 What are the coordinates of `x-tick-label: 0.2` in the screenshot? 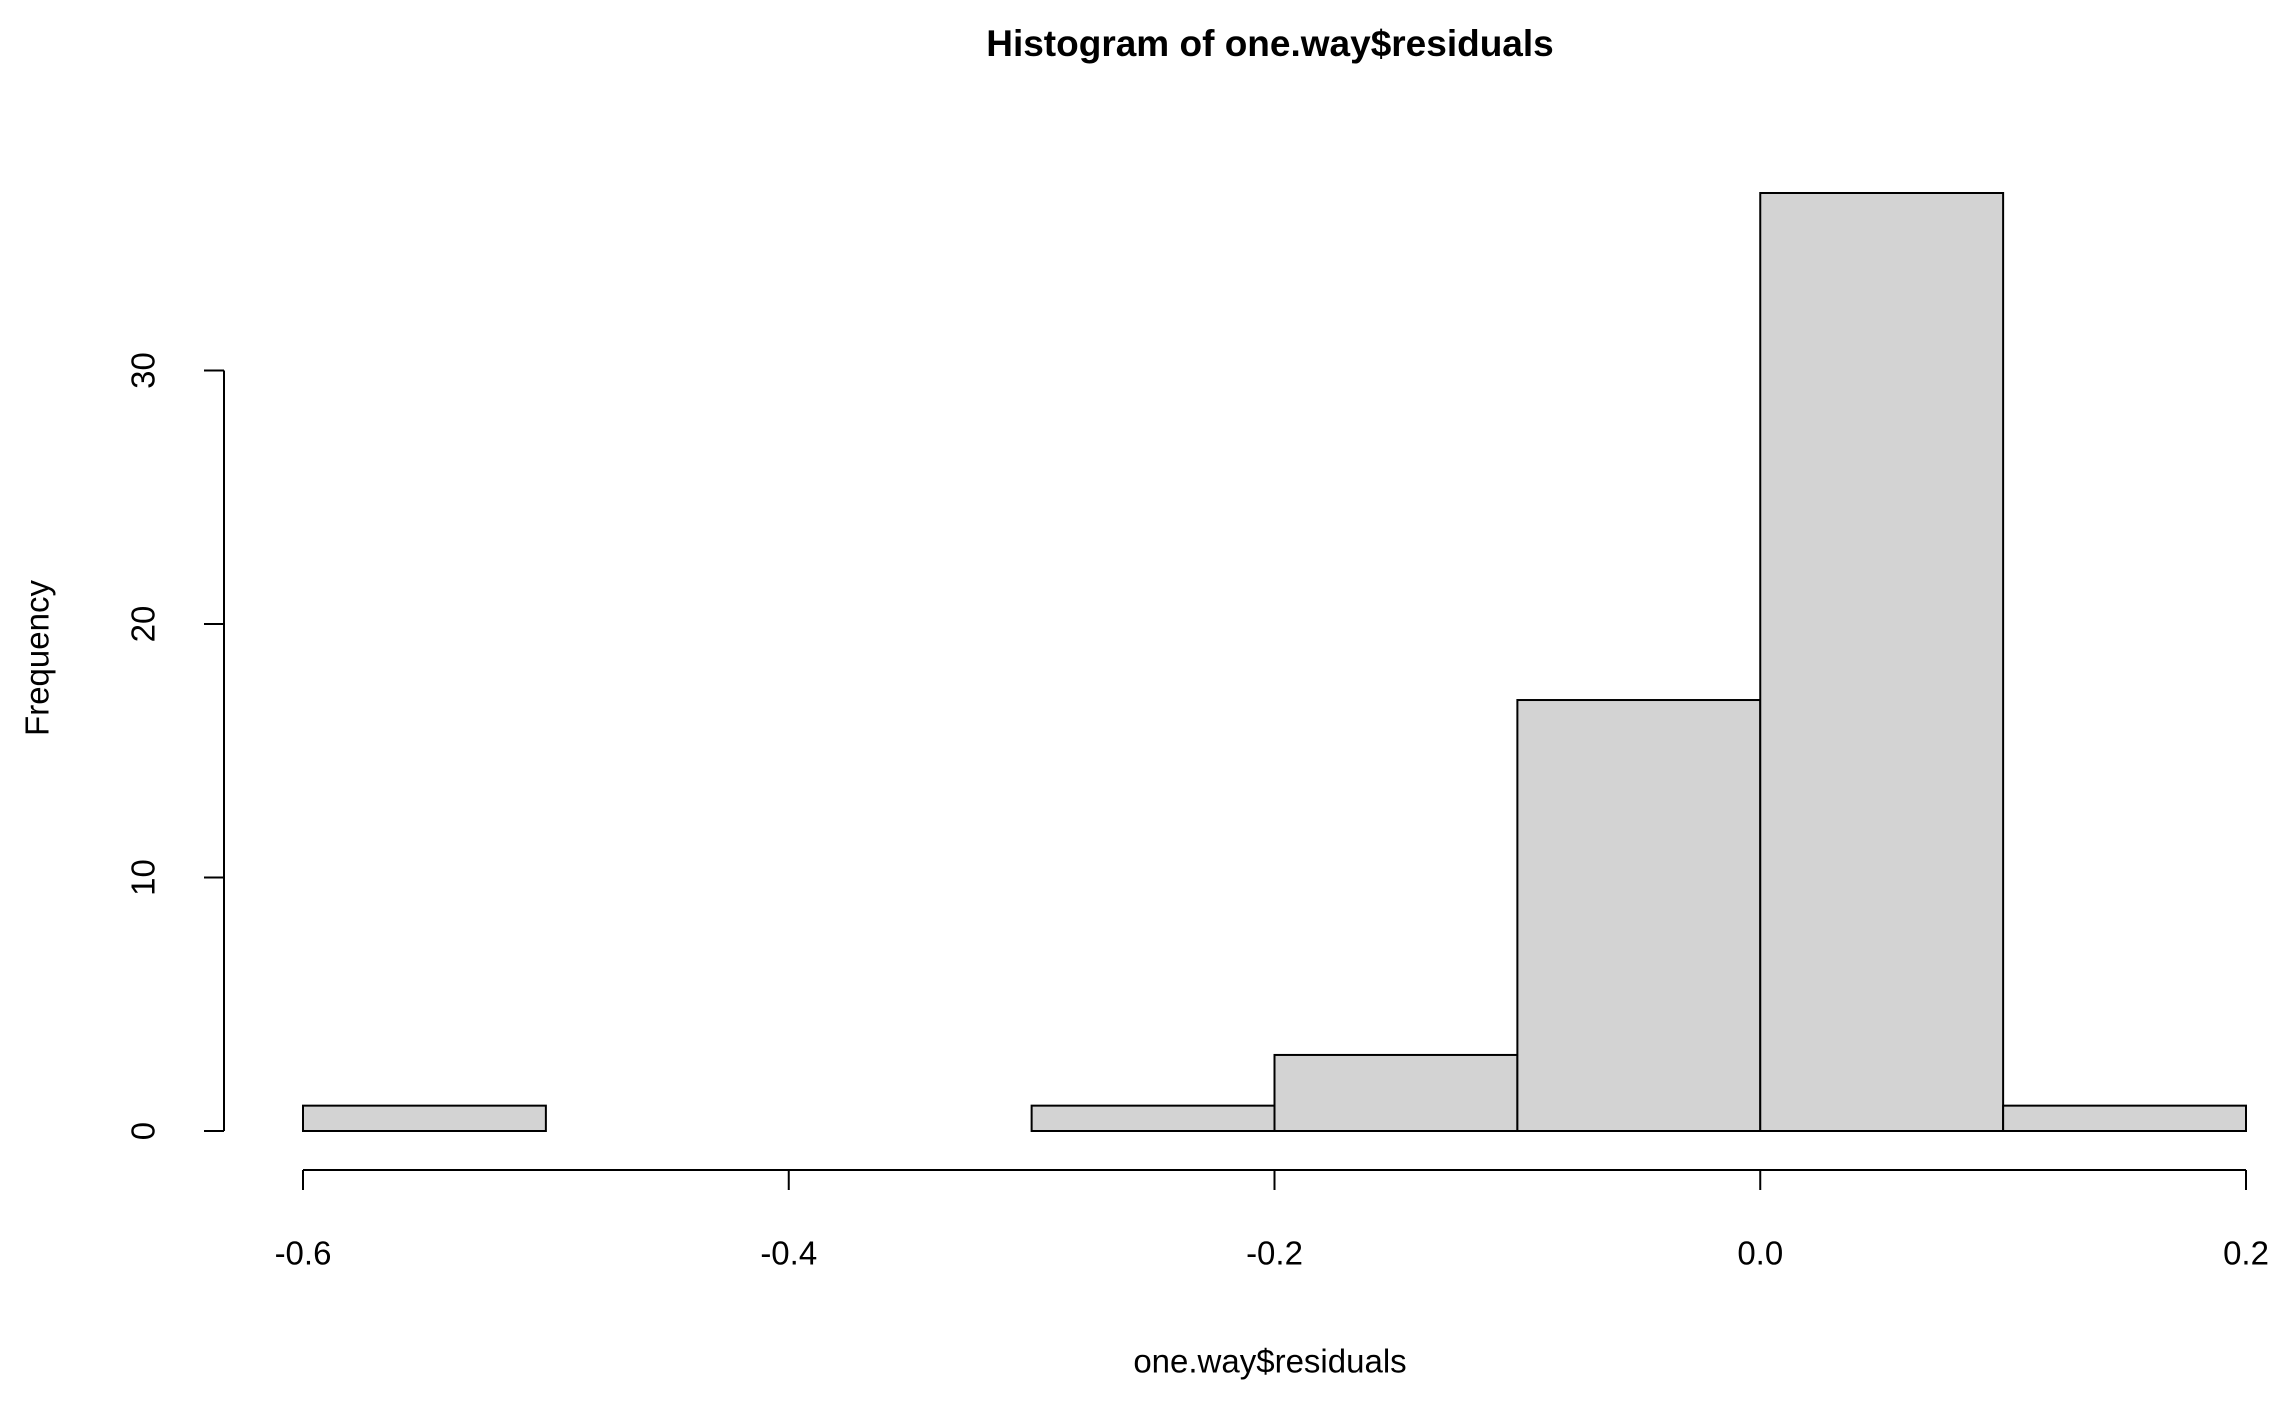 It's located at (2246, 1253).